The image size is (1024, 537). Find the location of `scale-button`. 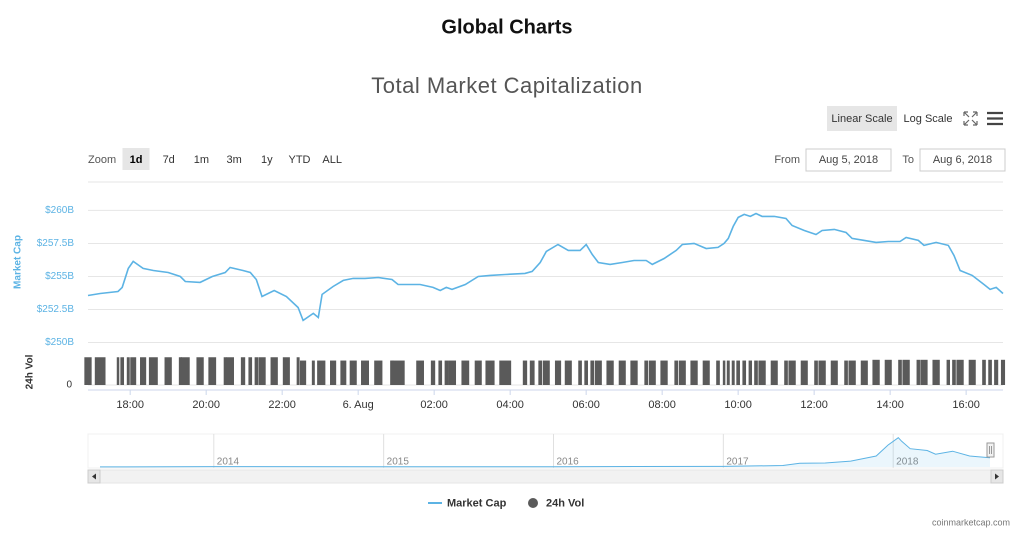

scale-button is located at coordinates (862, 118).